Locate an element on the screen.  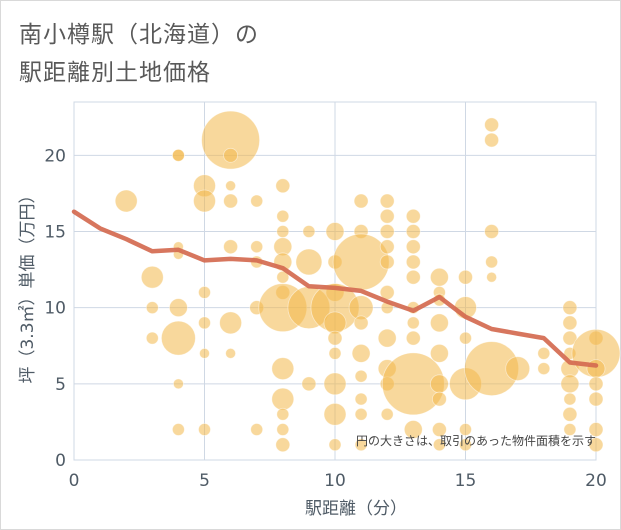
x-tick-label: 15 is located at coordinates (466, 481).